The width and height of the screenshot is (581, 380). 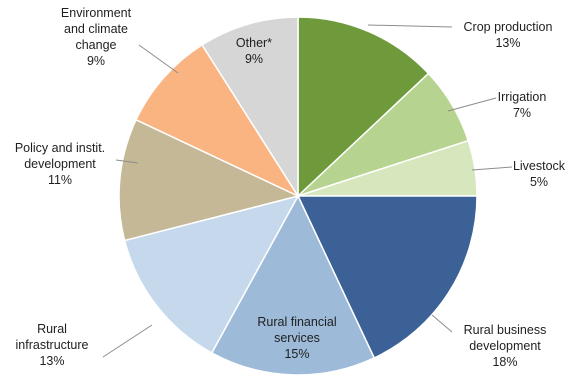 I want to click on slice-value-label-rural-business-development: 18%, so click(x=504, y=362).